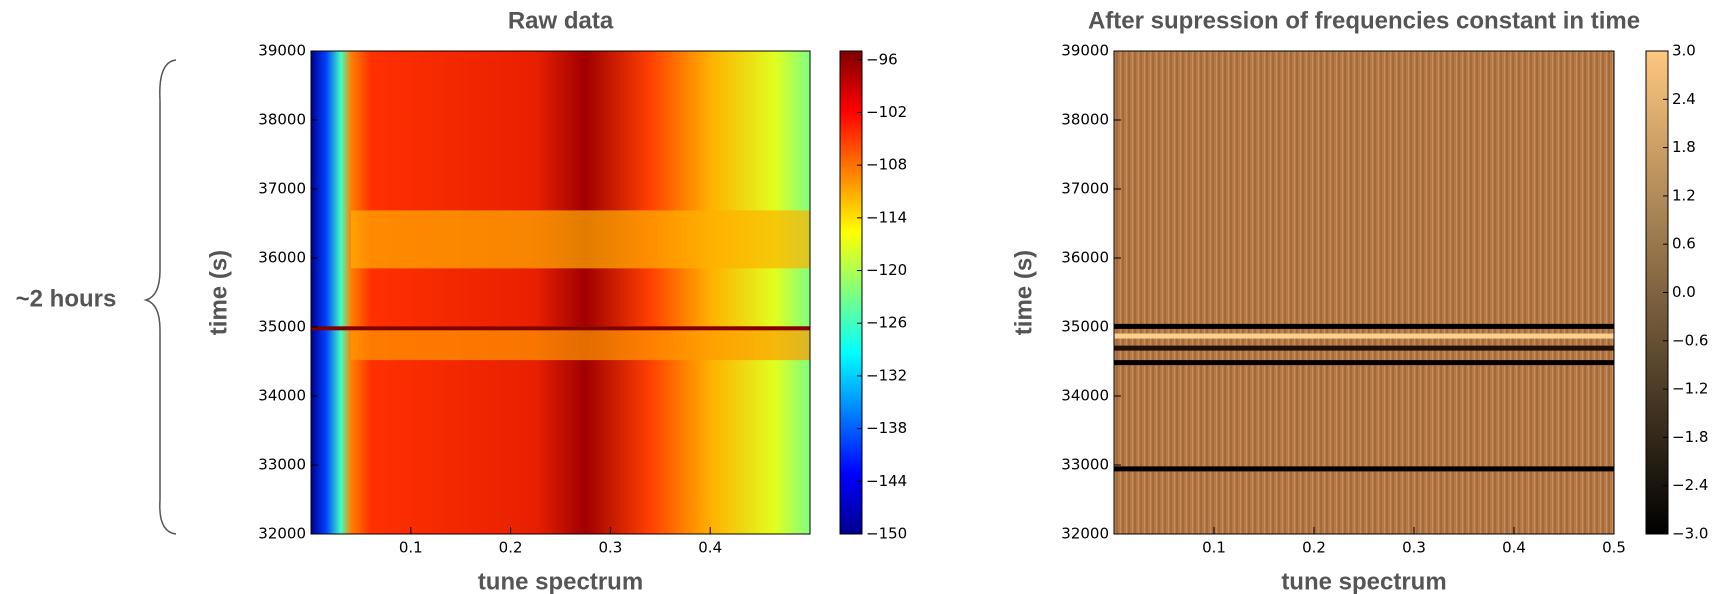 The image size is (1717, 594). Describe the element at coordinates (1684, 51) in the screenshot. I see `colorbar-tick-label: 3.0` at that location.